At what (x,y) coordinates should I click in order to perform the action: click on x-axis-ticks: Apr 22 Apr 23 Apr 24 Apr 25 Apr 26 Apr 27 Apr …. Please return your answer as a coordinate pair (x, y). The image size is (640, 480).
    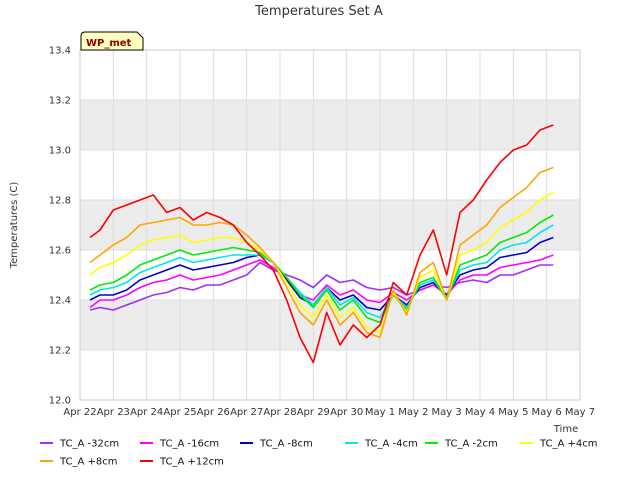
    Looking at the image, I should click on (329, 412).